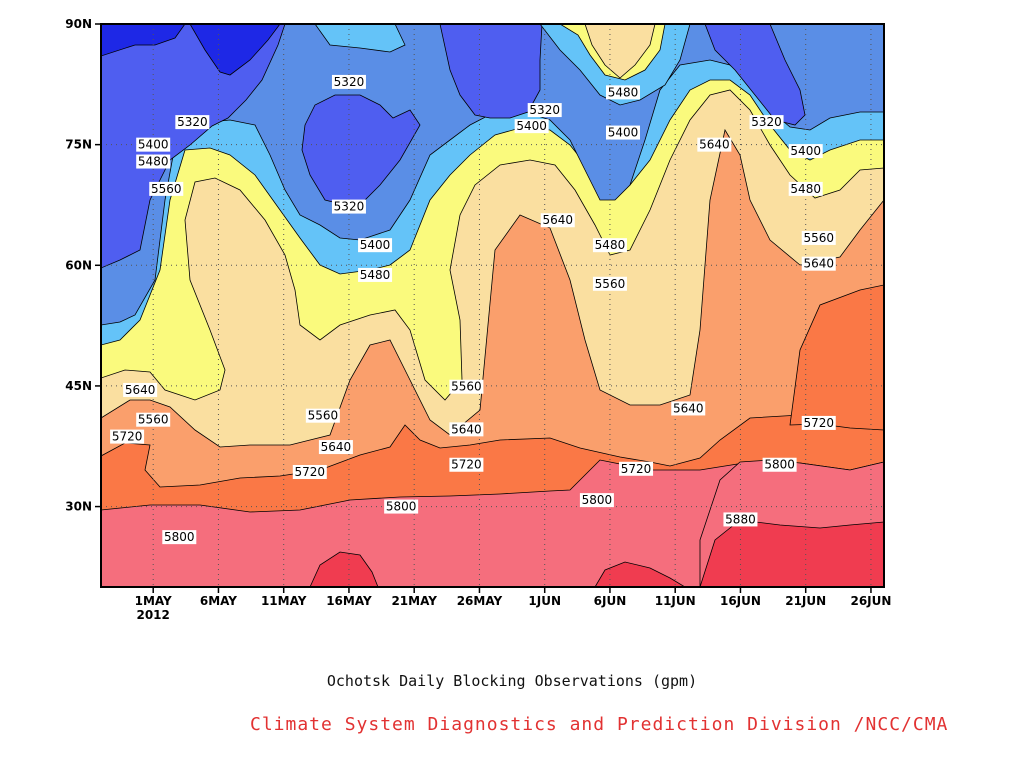 The image size is (1024, 768). Describe the element at coordinates (78, 386) in the screenshot. I see `y-tick-label: 45N` at that location.